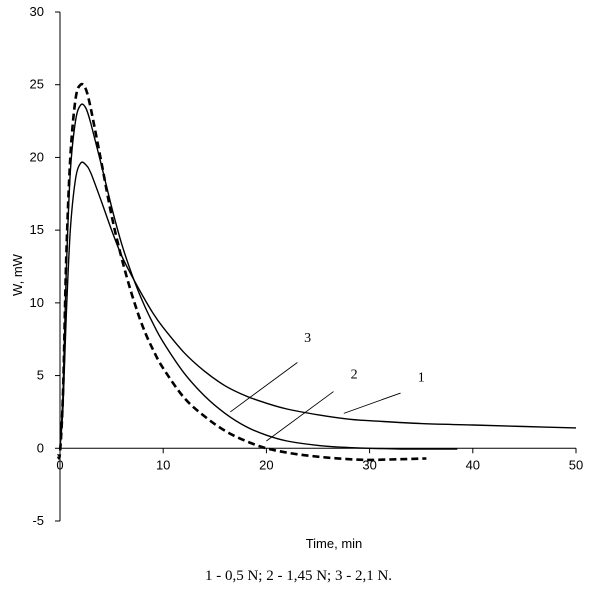  I want to click on annotation-layer: 1 2 3, so click(327, 386).